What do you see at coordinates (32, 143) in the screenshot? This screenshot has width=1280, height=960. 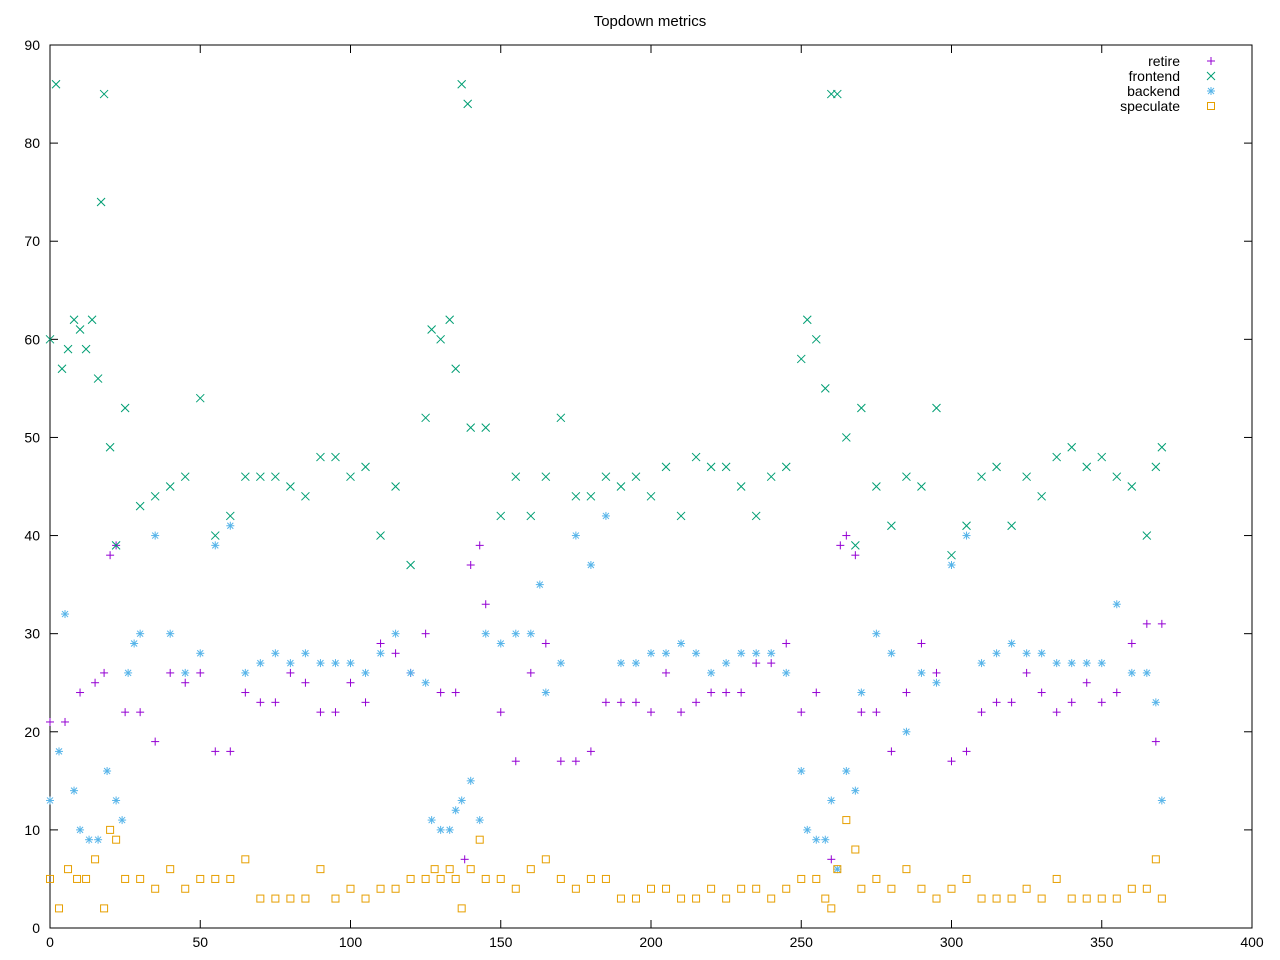 I see `y-tick-label: 80` at bounding box center [32, 143].